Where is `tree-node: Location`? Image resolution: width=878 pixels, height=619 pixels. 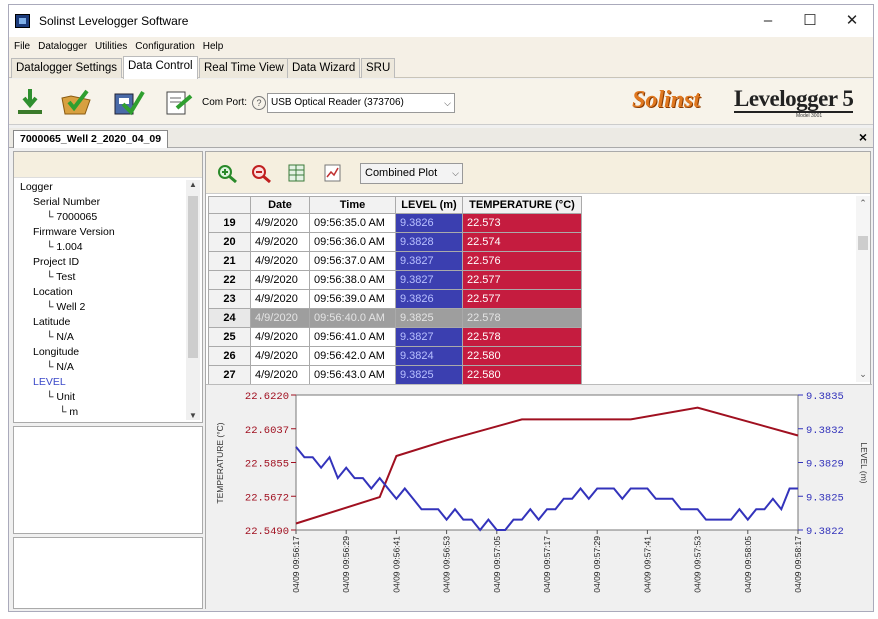 tree-node: Location is located at coordinates (53, 292).